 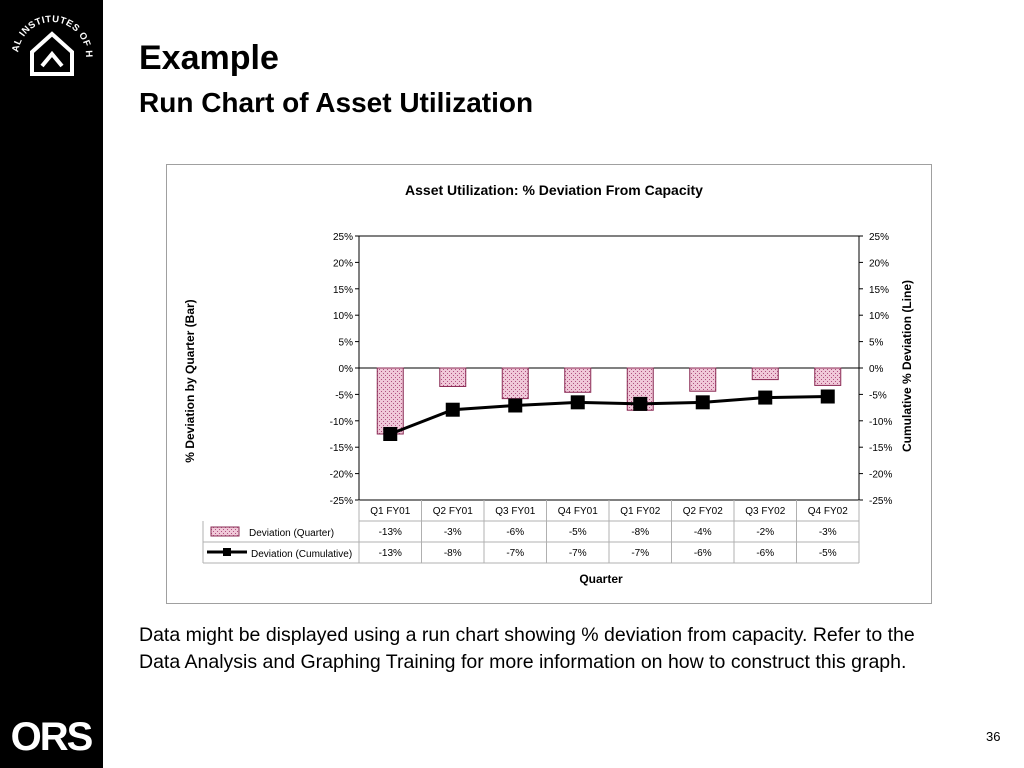 I want to click on sidebar: NATIONAL INSTITUTES OF HEALTH ORS, so click(x=51, y=384).